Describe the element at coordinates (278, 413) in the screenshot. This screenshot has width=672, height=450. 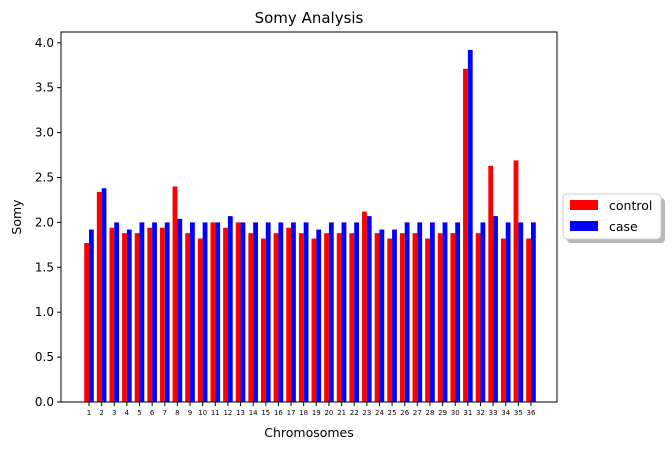
I see `x-tick-label: 16` at that location.